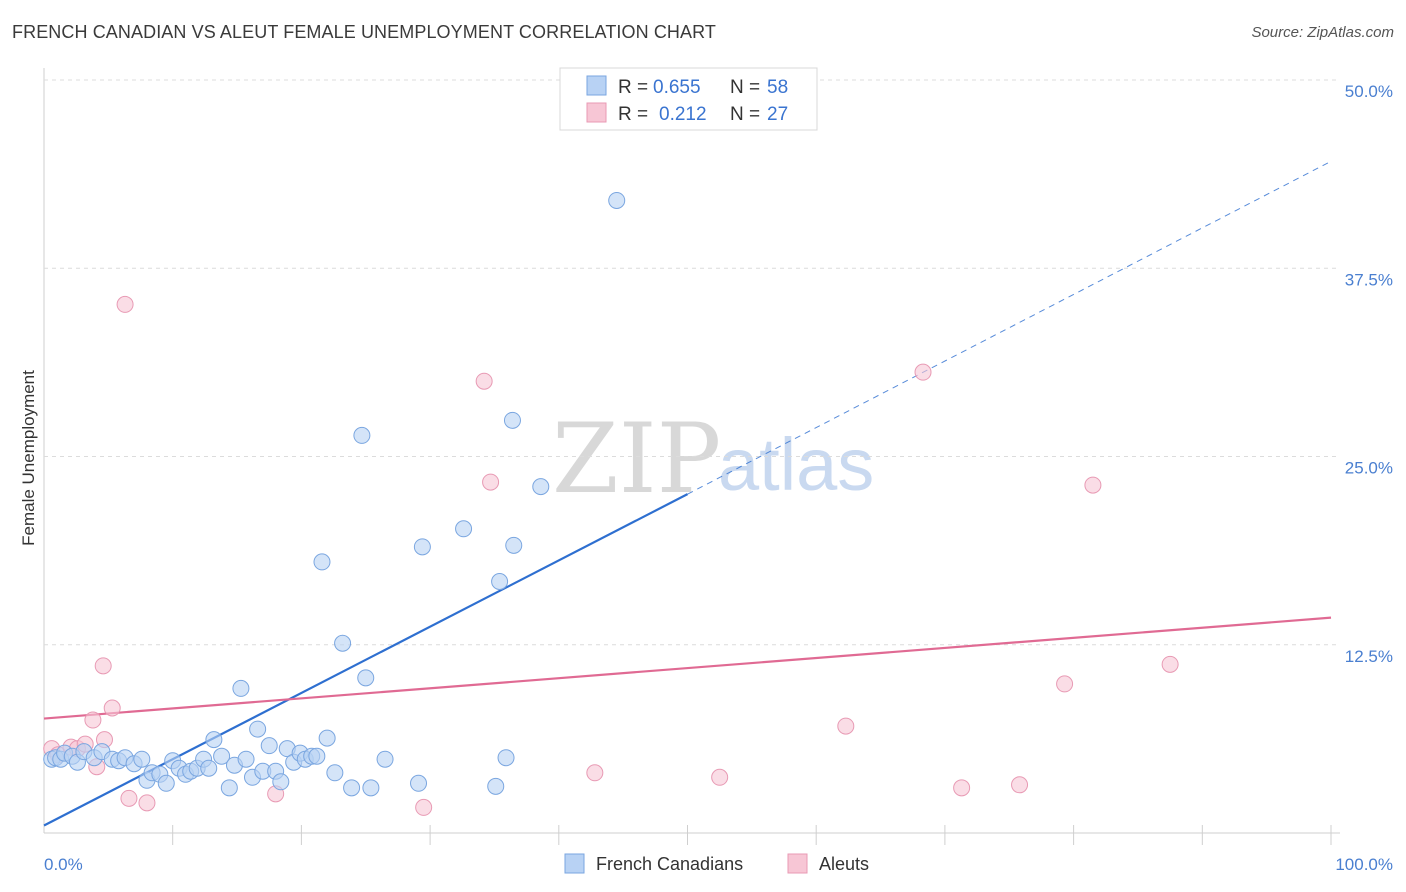  What do you see at coordinates (1369, 656) in the screenshot?
I see `y-tick-label-0: 12.5%` at bounding box center [1369, 656].